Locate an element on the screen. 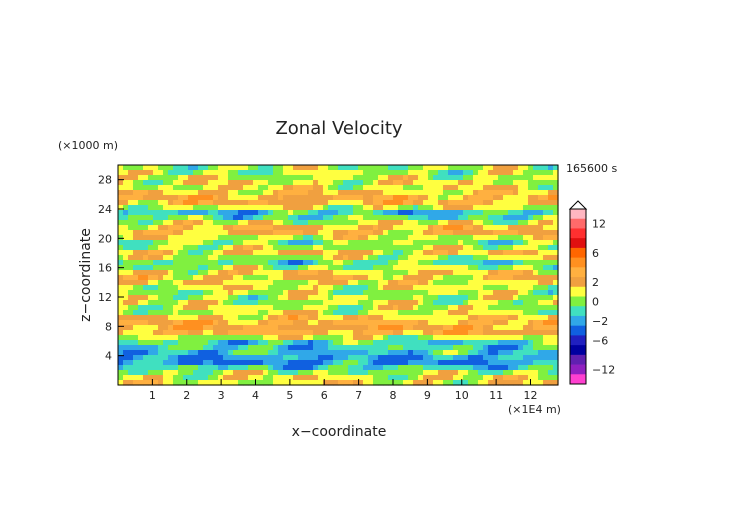 The height and width of the screenshot is (532, 752). colorbar-label: 12 is located at coordinates (599, 224).